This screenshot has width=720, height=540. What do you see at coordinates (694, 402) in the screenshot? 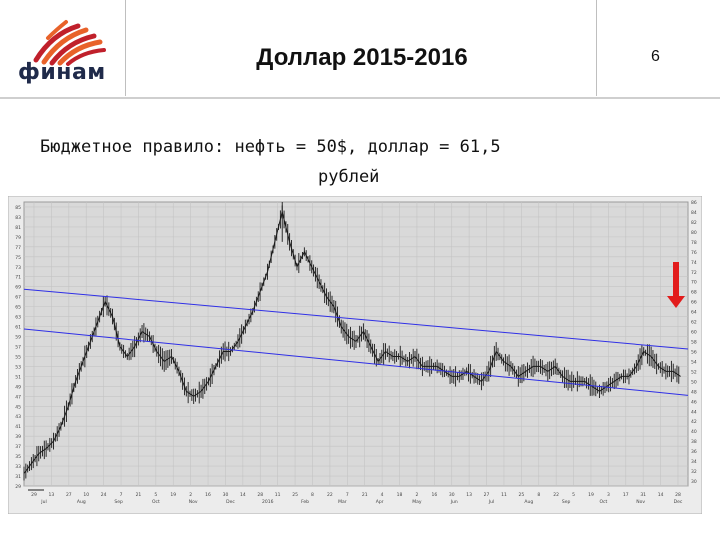
I see `y-tick-right: 46` at bounding box center [694, 402].